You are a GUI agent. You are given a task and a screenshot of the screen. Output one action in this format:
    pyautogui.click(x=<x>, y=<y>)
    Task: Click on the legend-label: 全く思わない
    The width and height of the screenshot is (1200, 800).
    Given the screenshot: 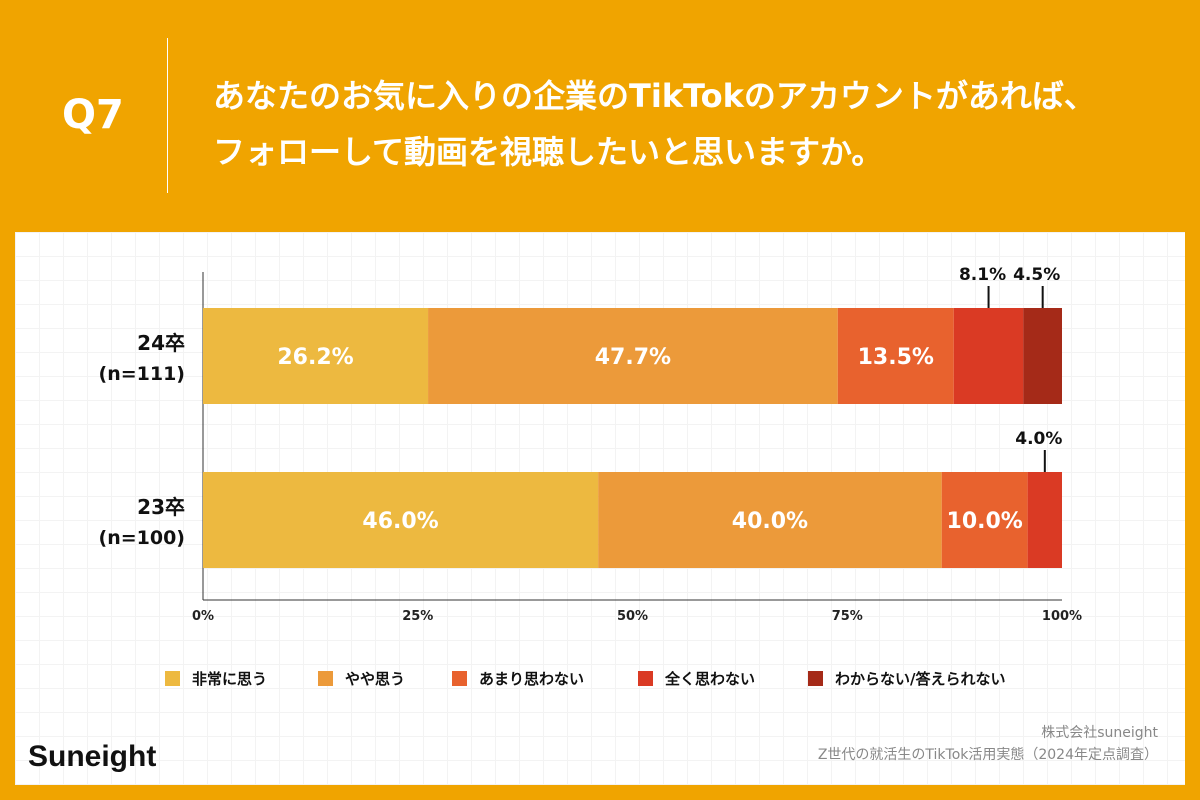 What is the action you would take?
    pyautogui.click(x=709, y=679)
    